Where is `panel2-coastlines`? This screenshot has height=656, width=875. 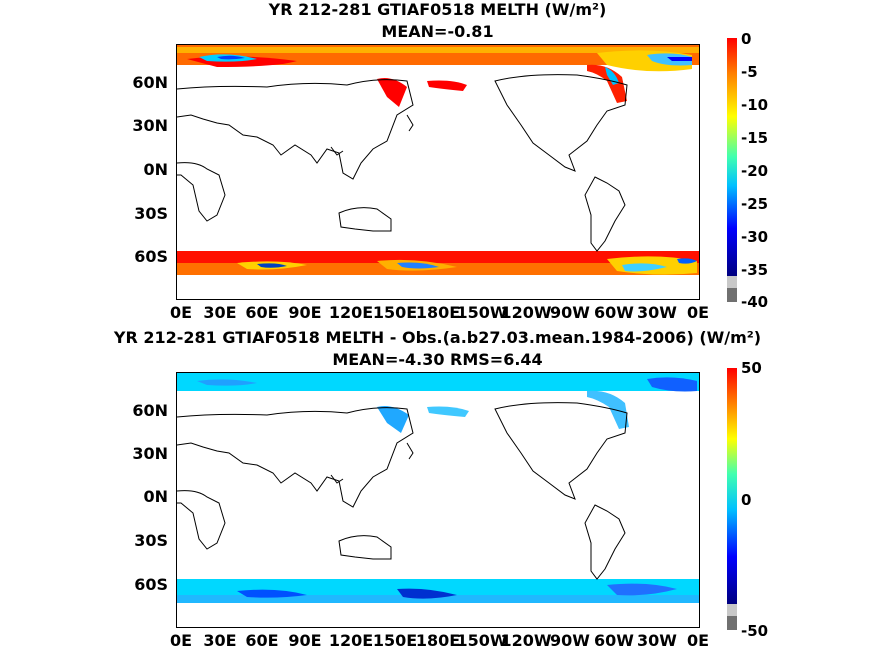 panel2-coastlines is located at coordinates (402, 491).